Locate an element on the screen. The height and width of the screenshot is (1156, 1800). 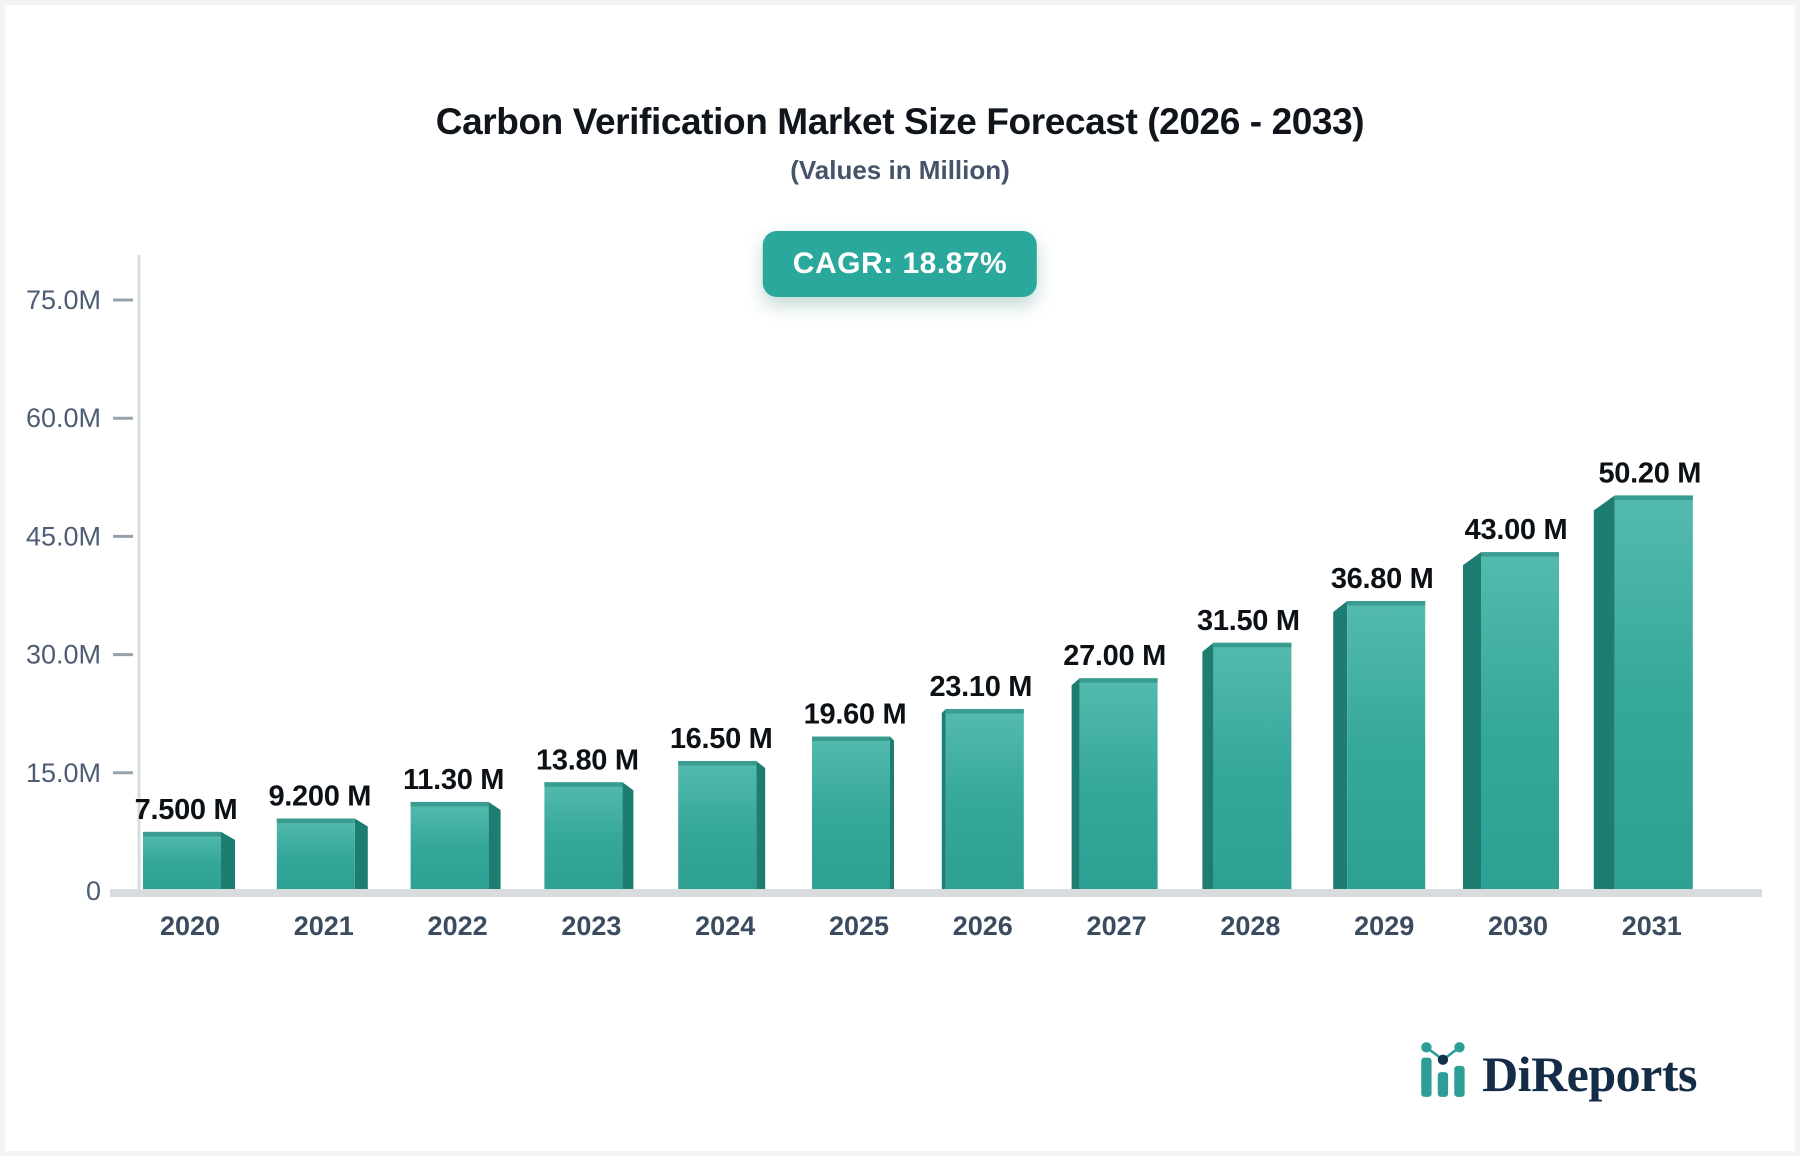
logo-text: DiReports is located at coordinates (1589, 1074).